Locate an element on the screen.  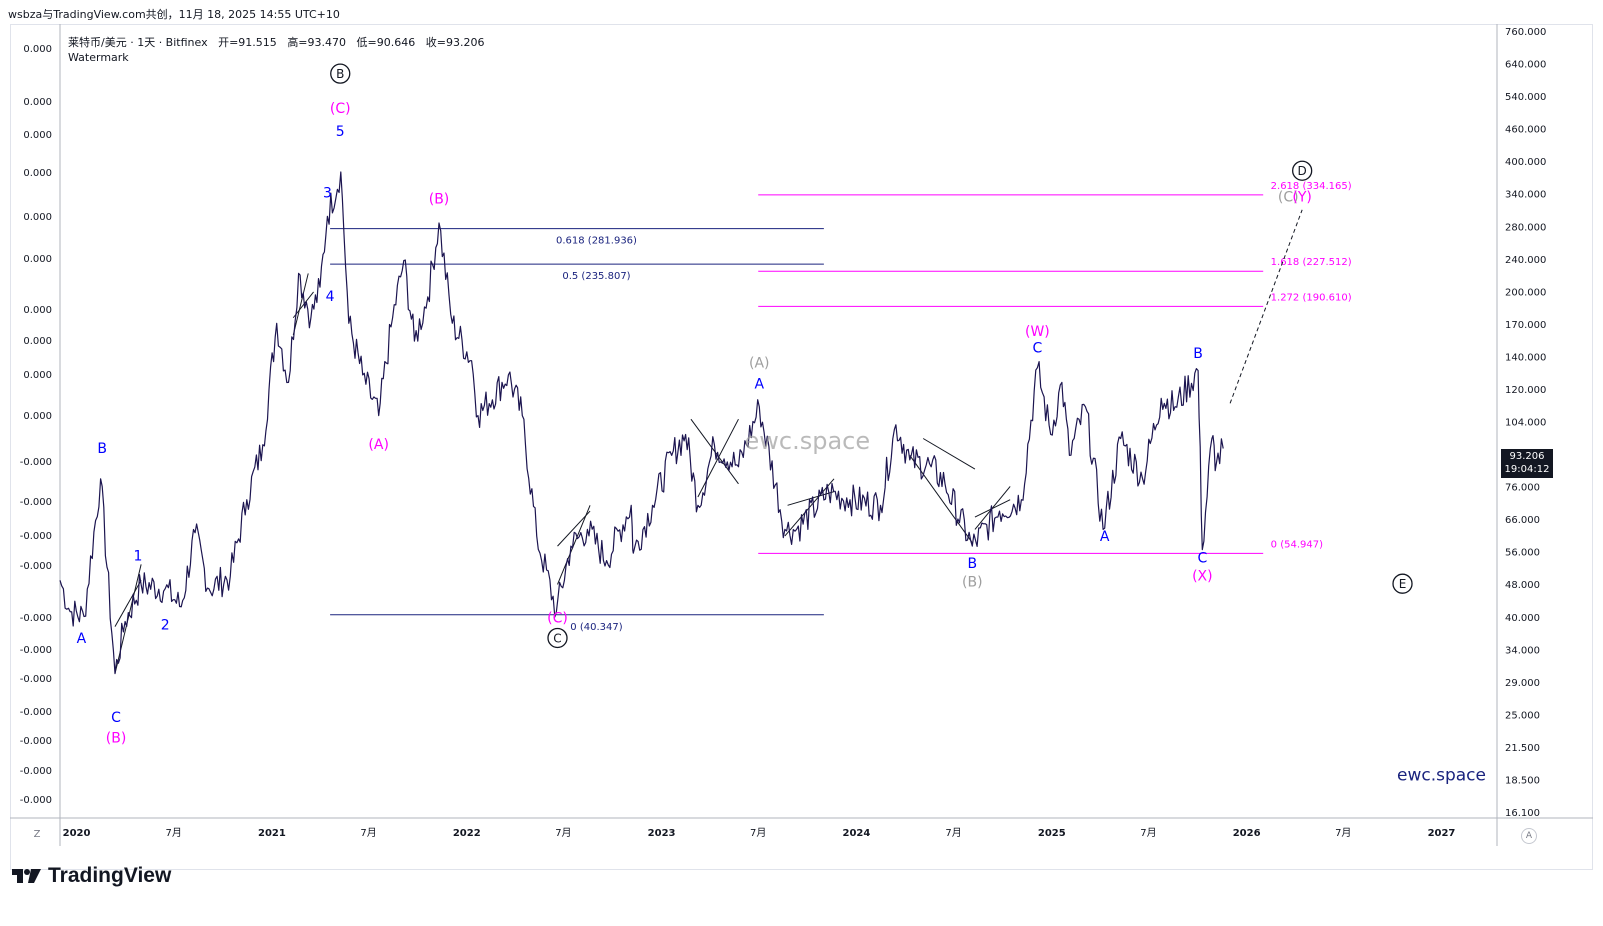
wave-label: (A) is located at coordinates (378, 445).